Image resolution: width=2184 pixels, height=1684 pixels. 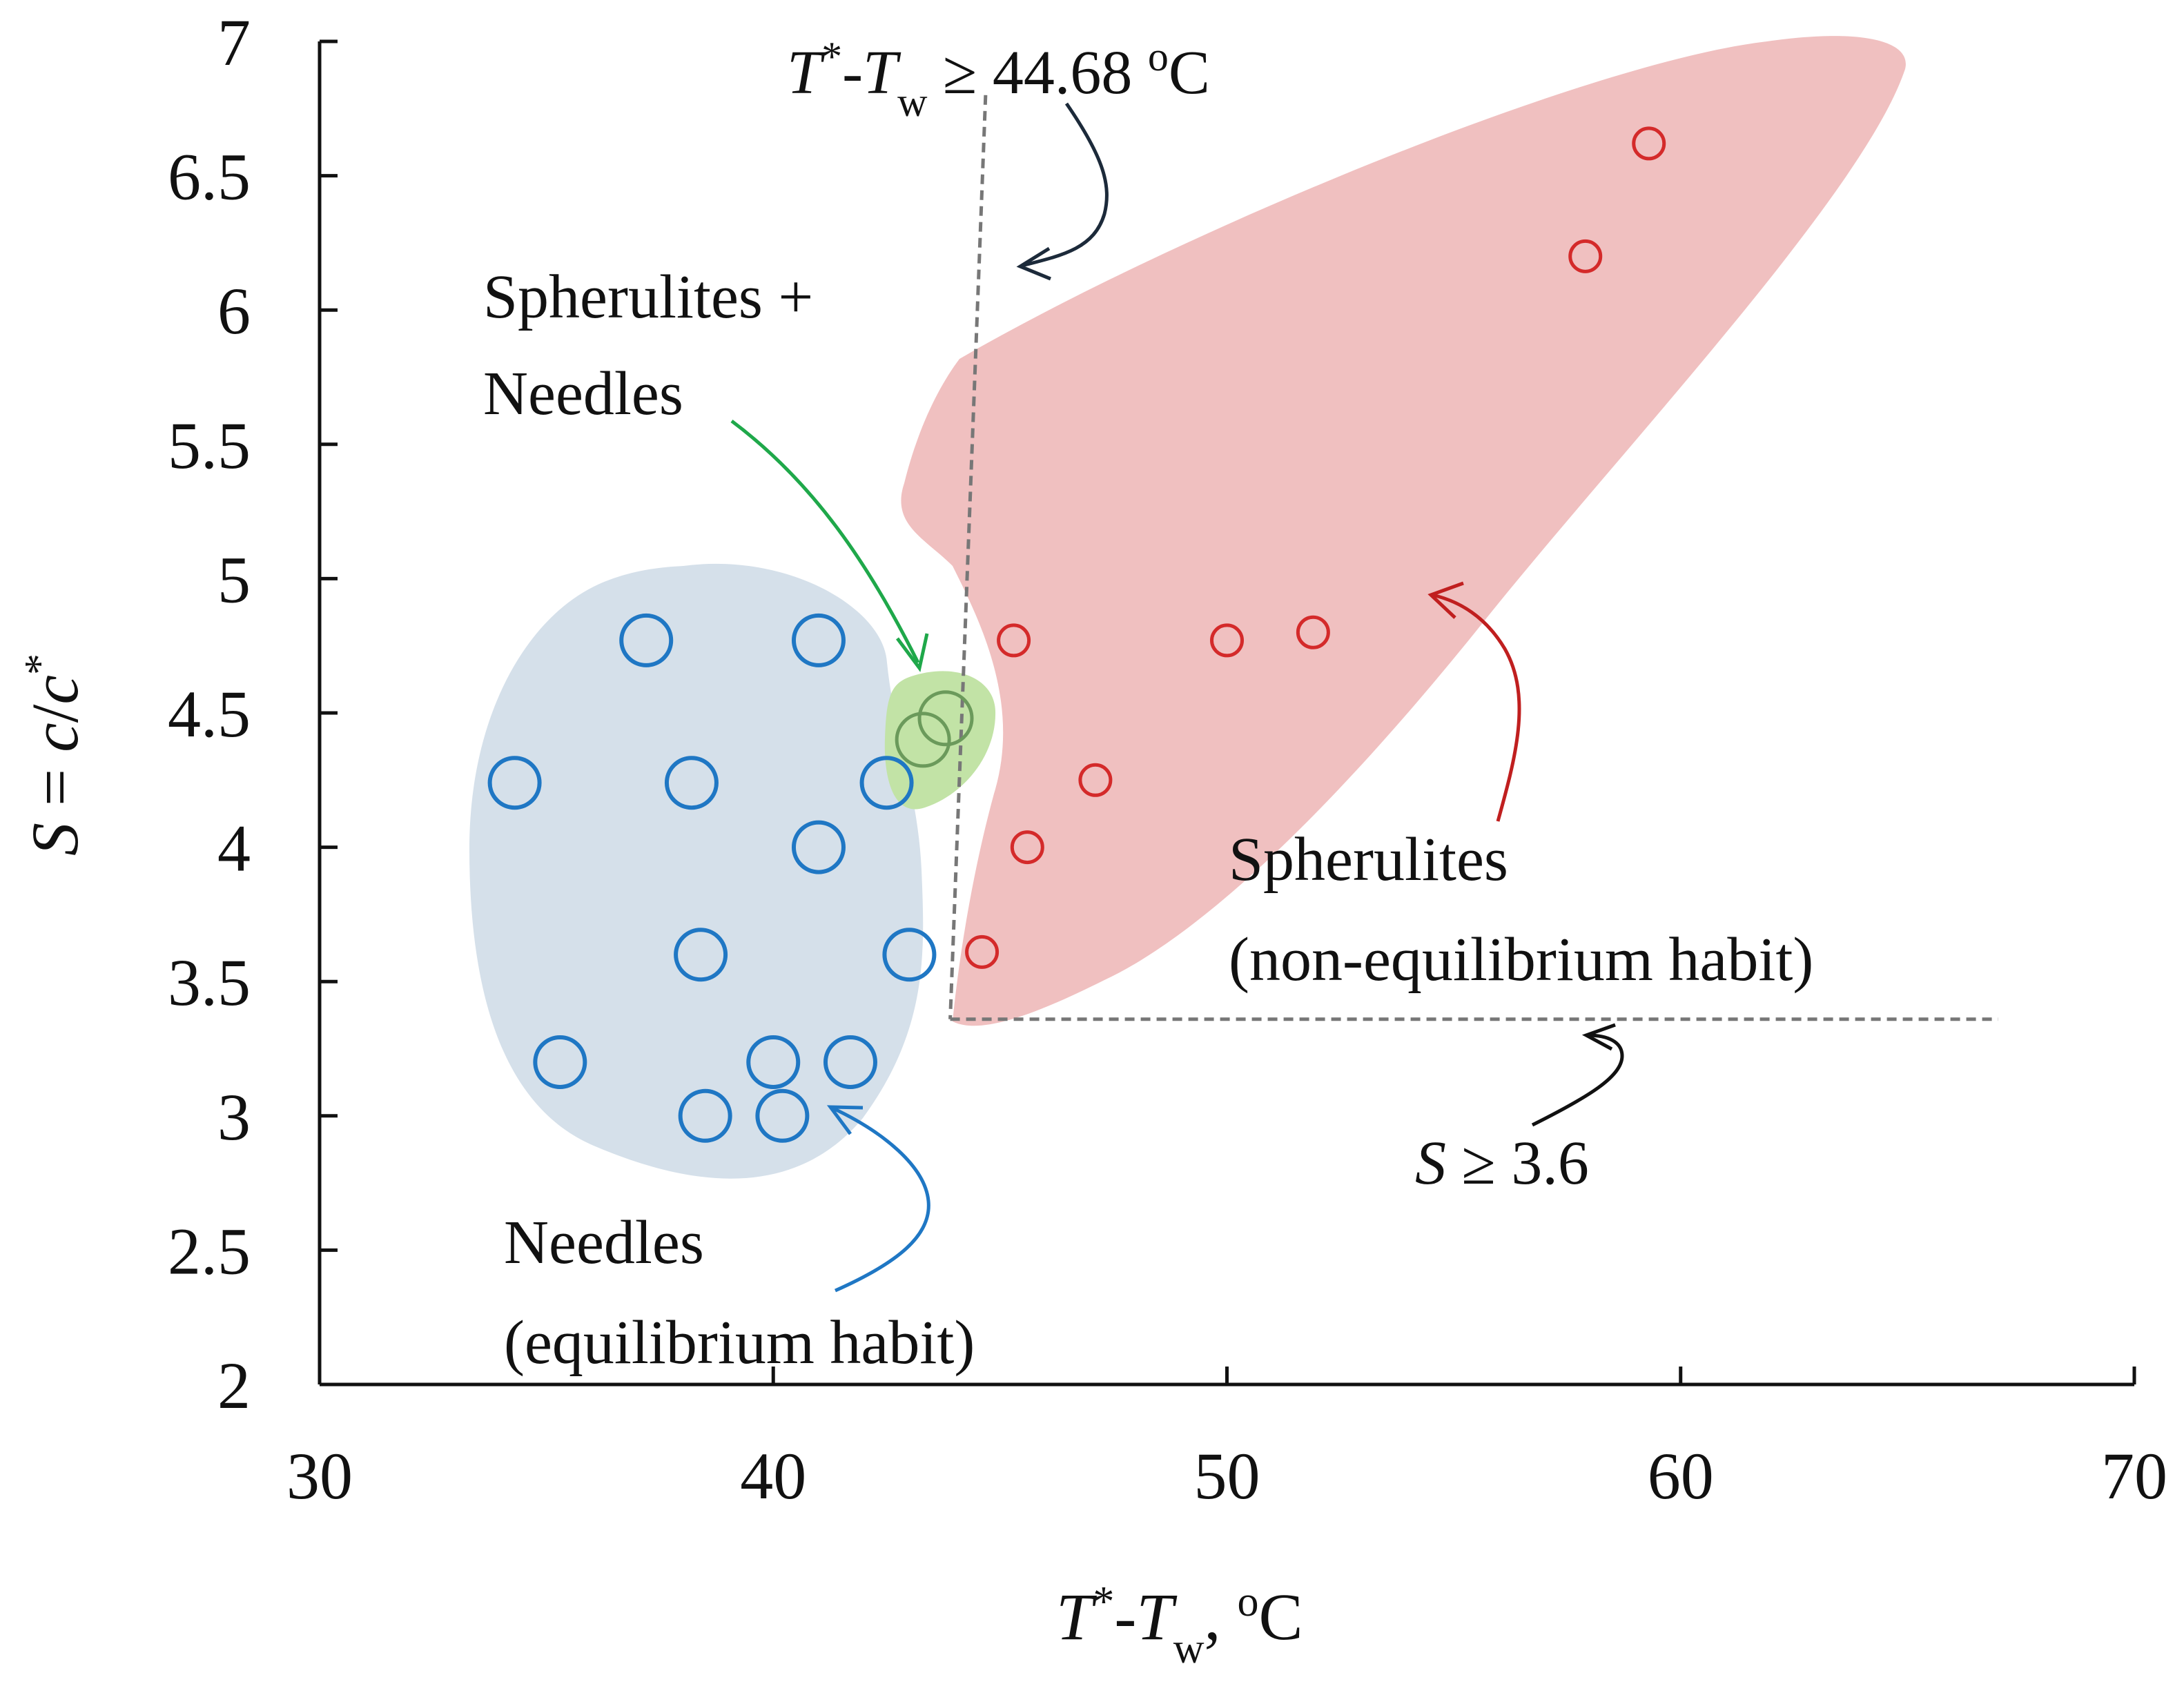 What do you see at coordinates (1681, 1476) in the screenshot?
I see `x-tick-label: 60` at bounding box center [1681, 1476].